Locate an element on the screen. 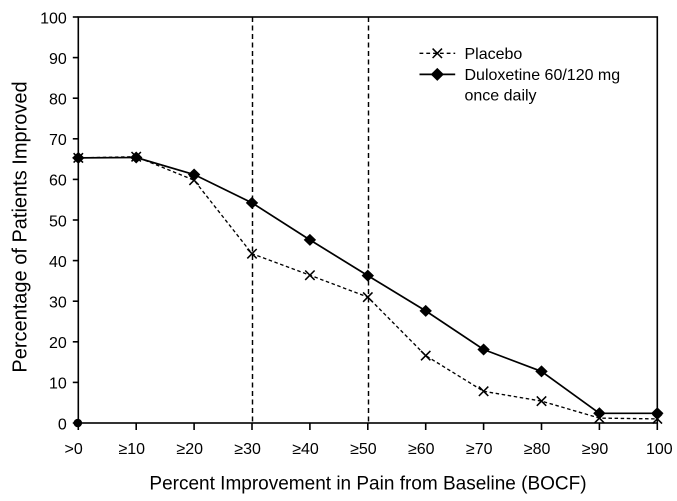 This screenshot has width=677, height=501. svg-text: once daily is located at coordinates (501, 95).